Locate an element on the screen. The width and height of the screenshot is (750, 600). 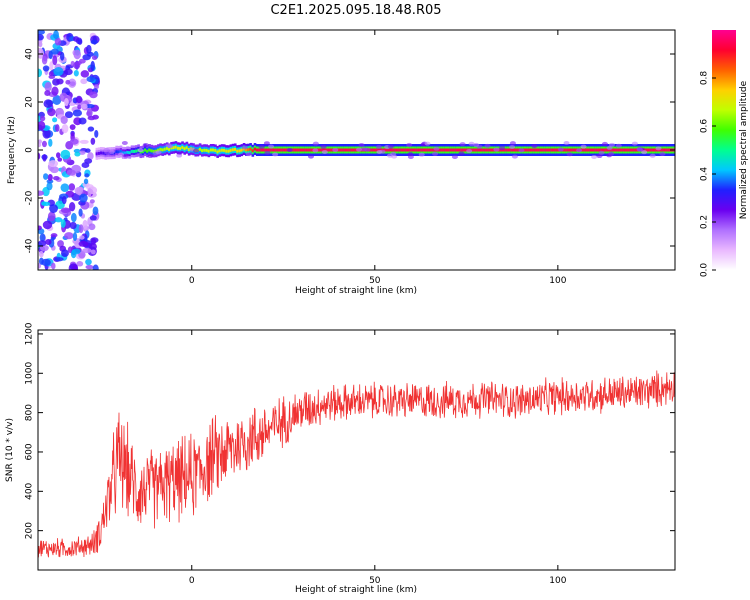
spectrogram-y-tick-label: 40 is located at coordinates (30, 54).